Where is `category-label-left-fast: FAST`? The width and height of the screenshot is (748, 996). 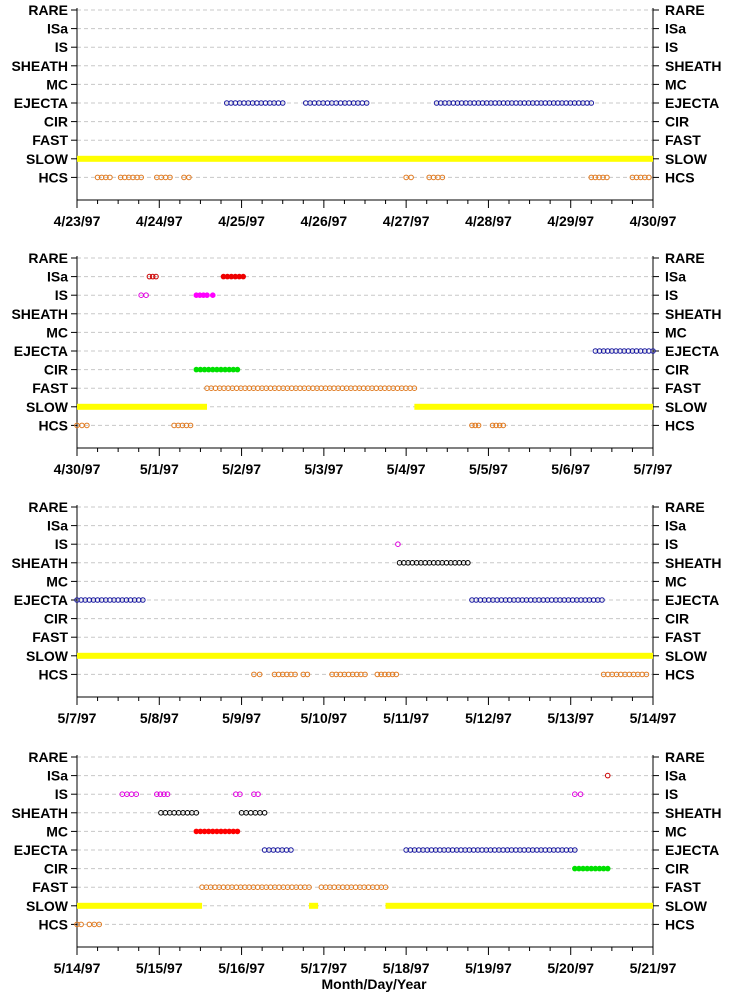 category-label-left-fast: FAST is located at coordinates (50, 887).